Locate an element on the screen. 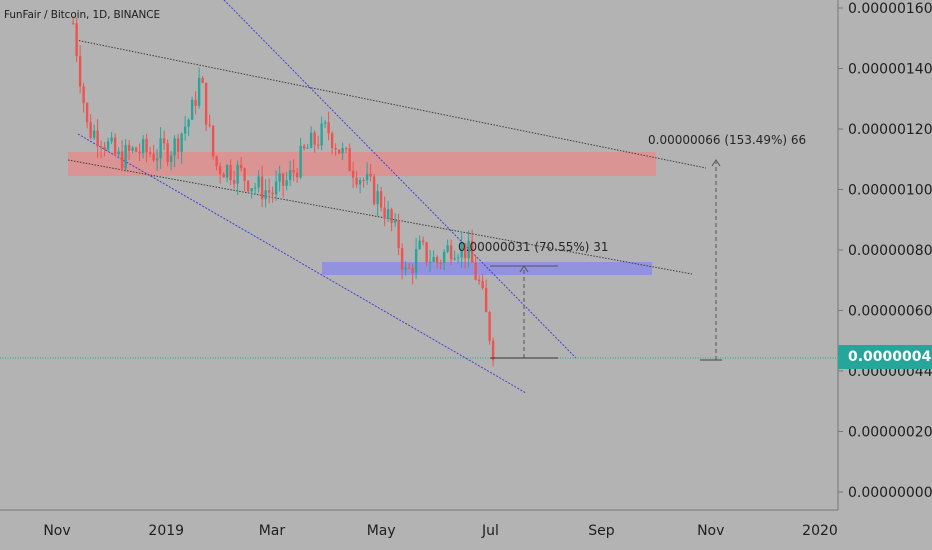 Image resolution: width=932 pixels, height=550 pixels. measure-upper is located at coordinates (711, 260).